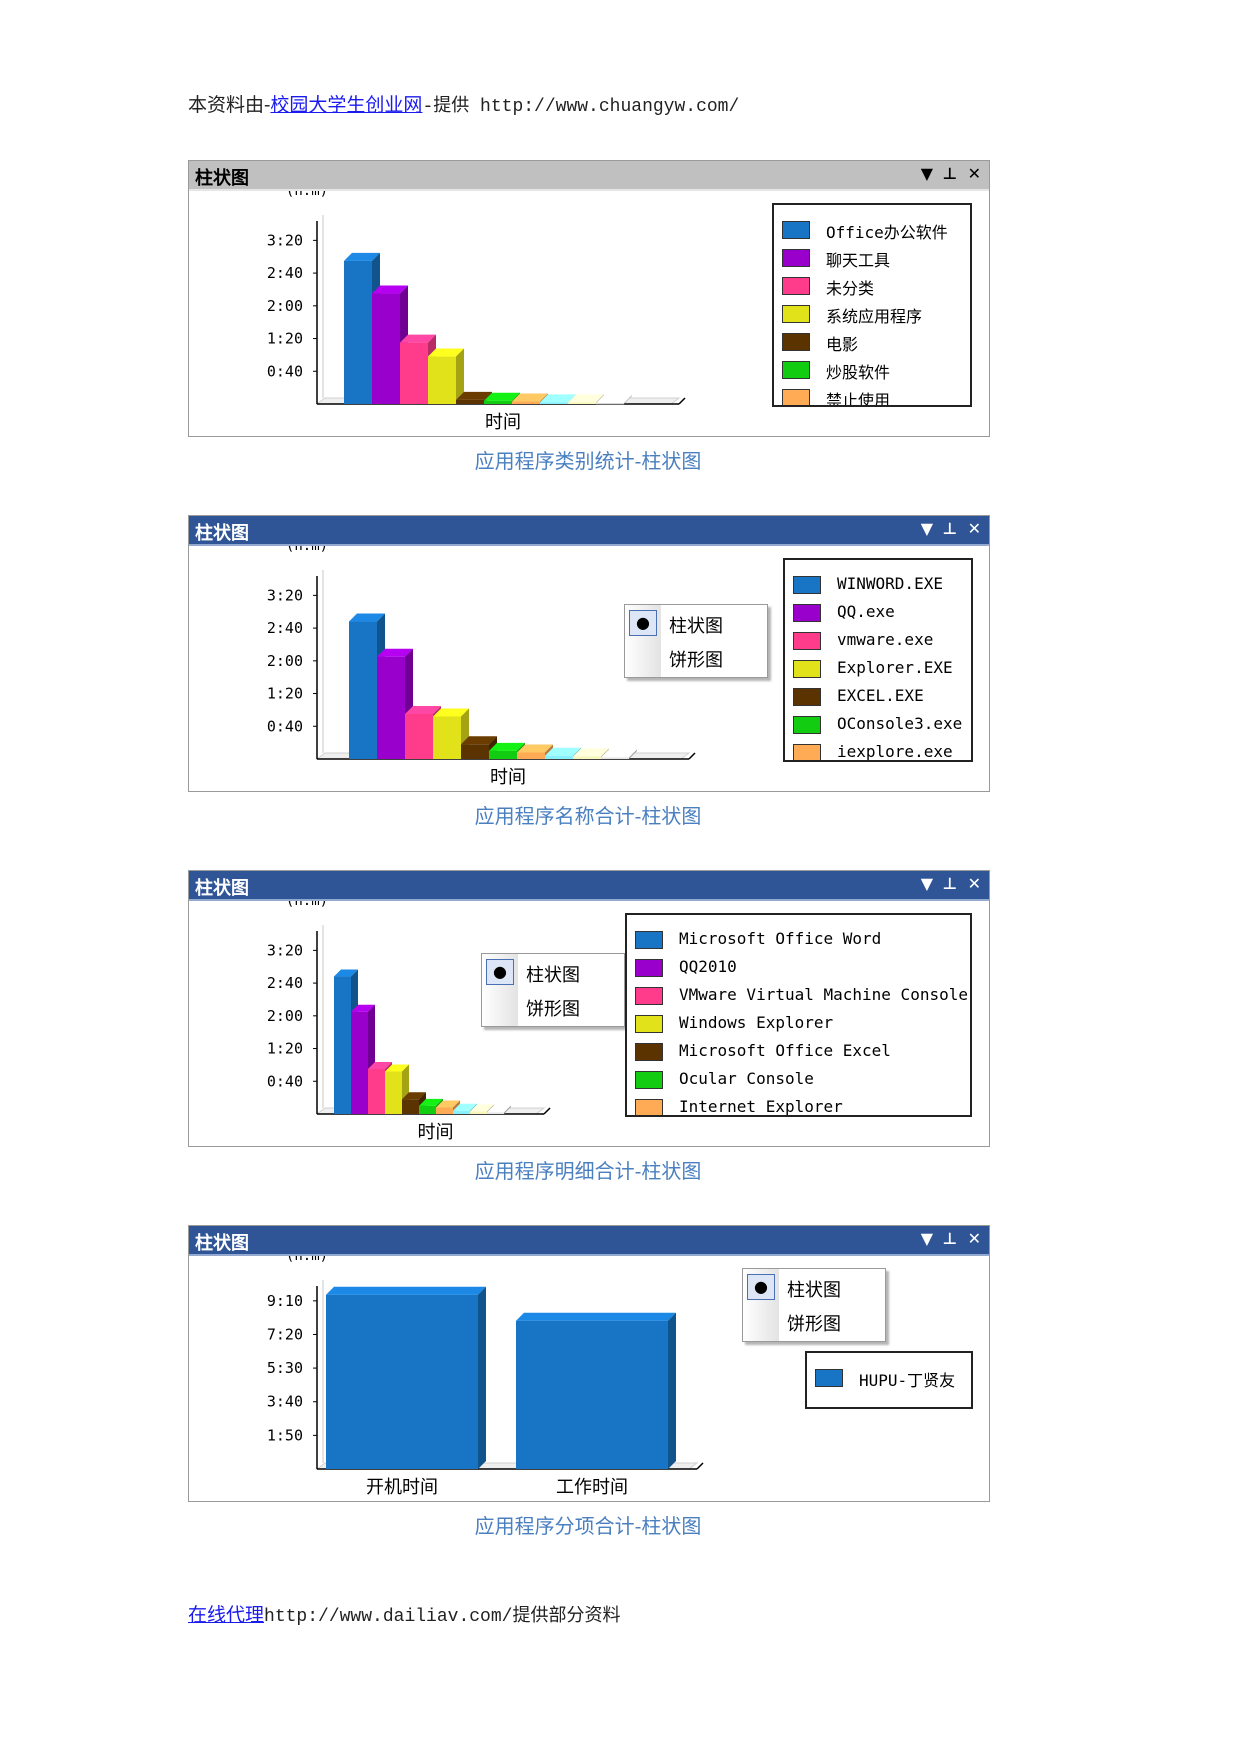  Describe the element at coordinates (485, 1377) in the screenshot. I see `bar-chart: (h:m) 1:50 3:40 5:30 7:20 9:10 开机时间 工作时间` at that location.